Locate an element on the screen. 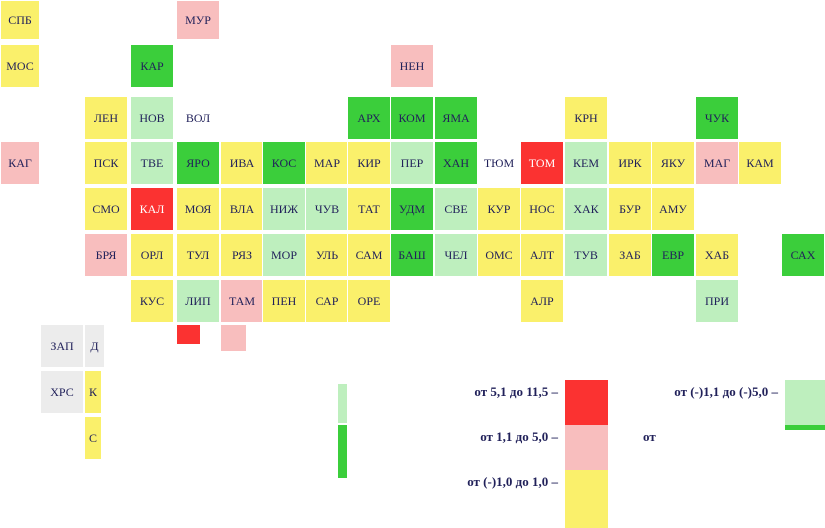  region-cell: АРХ is located at coordinates (369, 118).